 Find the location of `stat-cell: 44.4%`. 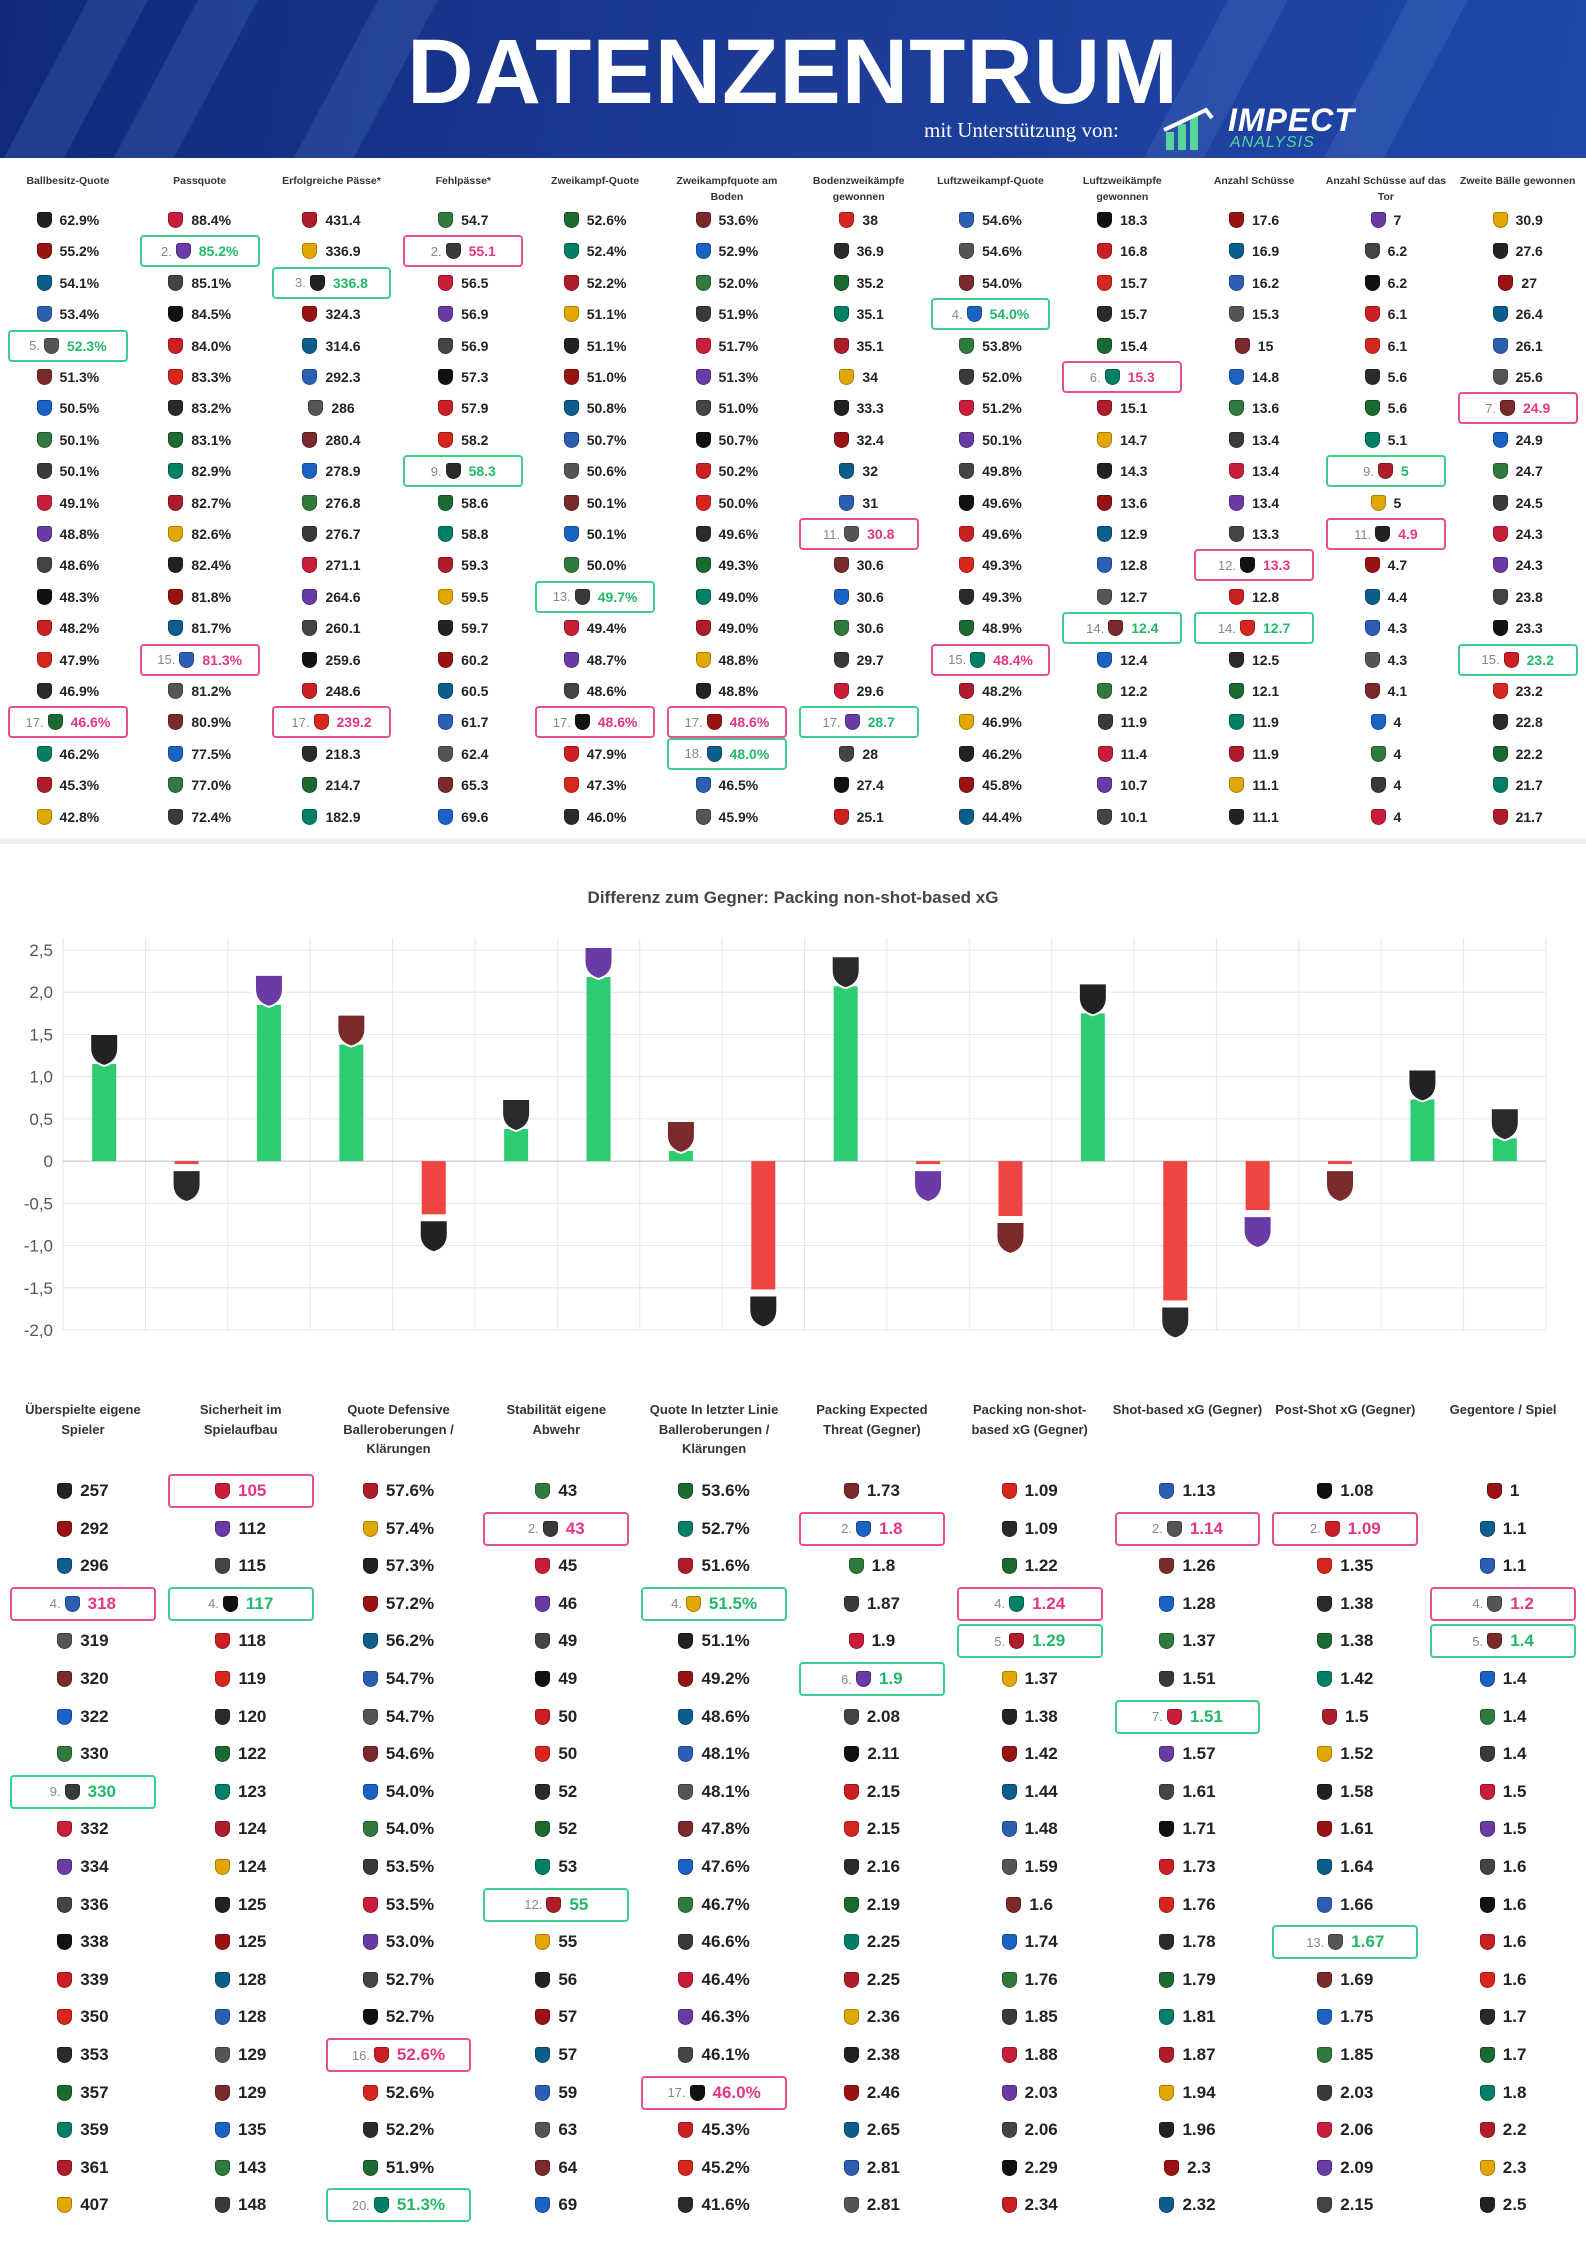

stat-cell: 44.4% is located at coordinates (991, 817).